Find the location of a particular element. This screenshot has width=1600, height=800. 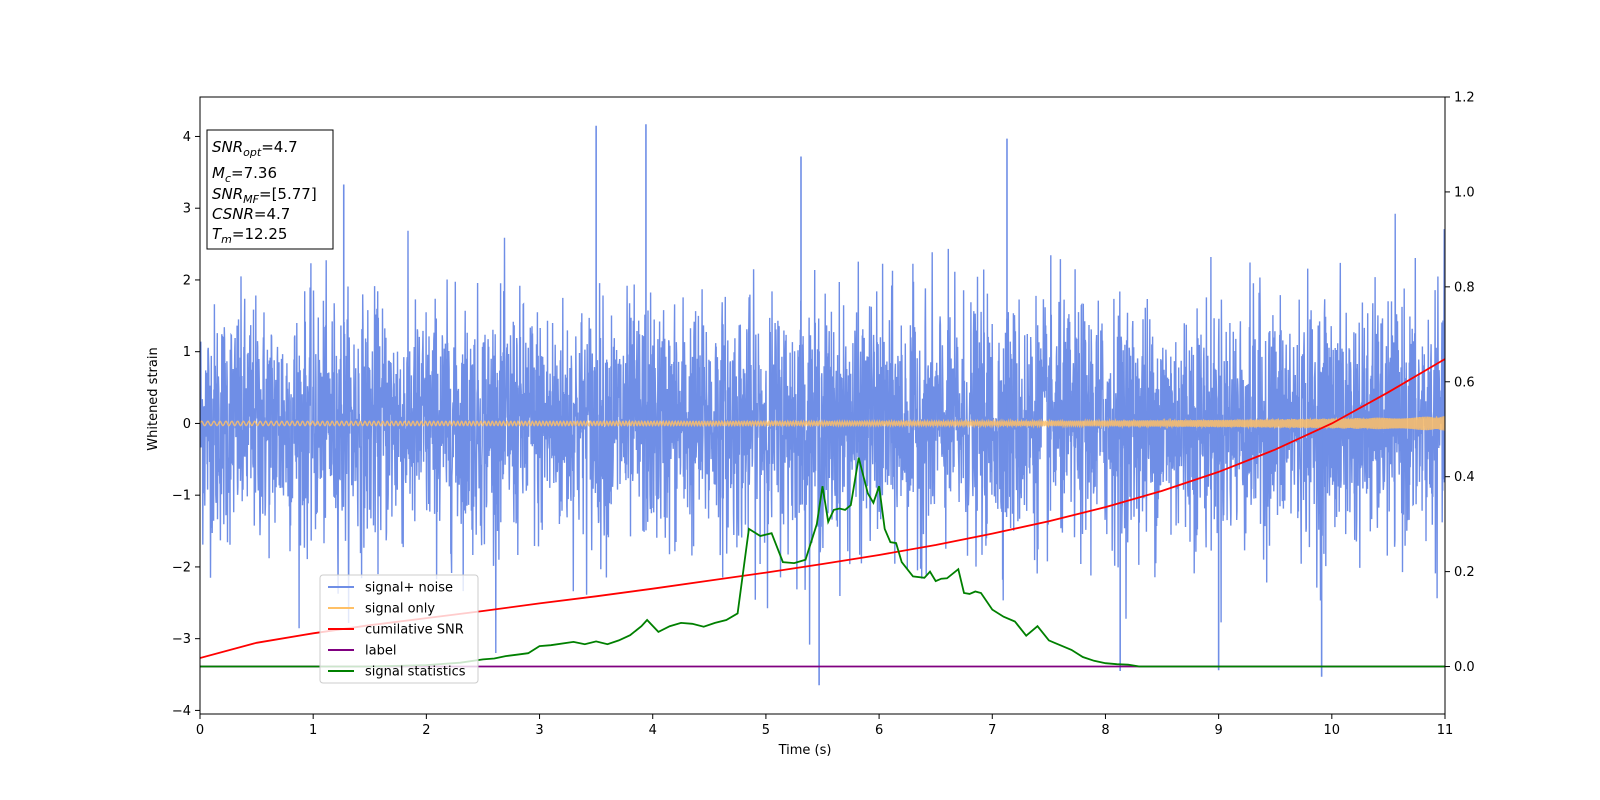

info-csnr: CSNR=4.7 is located at coordinates (251, 214).